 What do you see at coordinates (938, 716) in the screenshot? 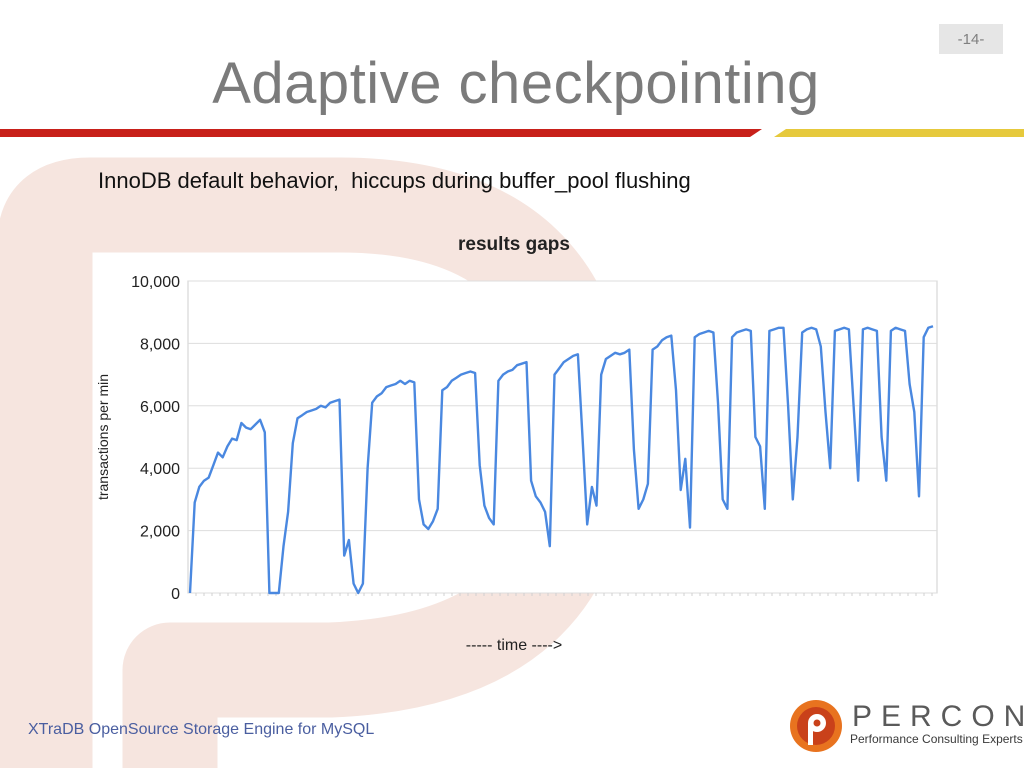
I see `logo-brand: PERCONA` at bounding box center [938, 716].